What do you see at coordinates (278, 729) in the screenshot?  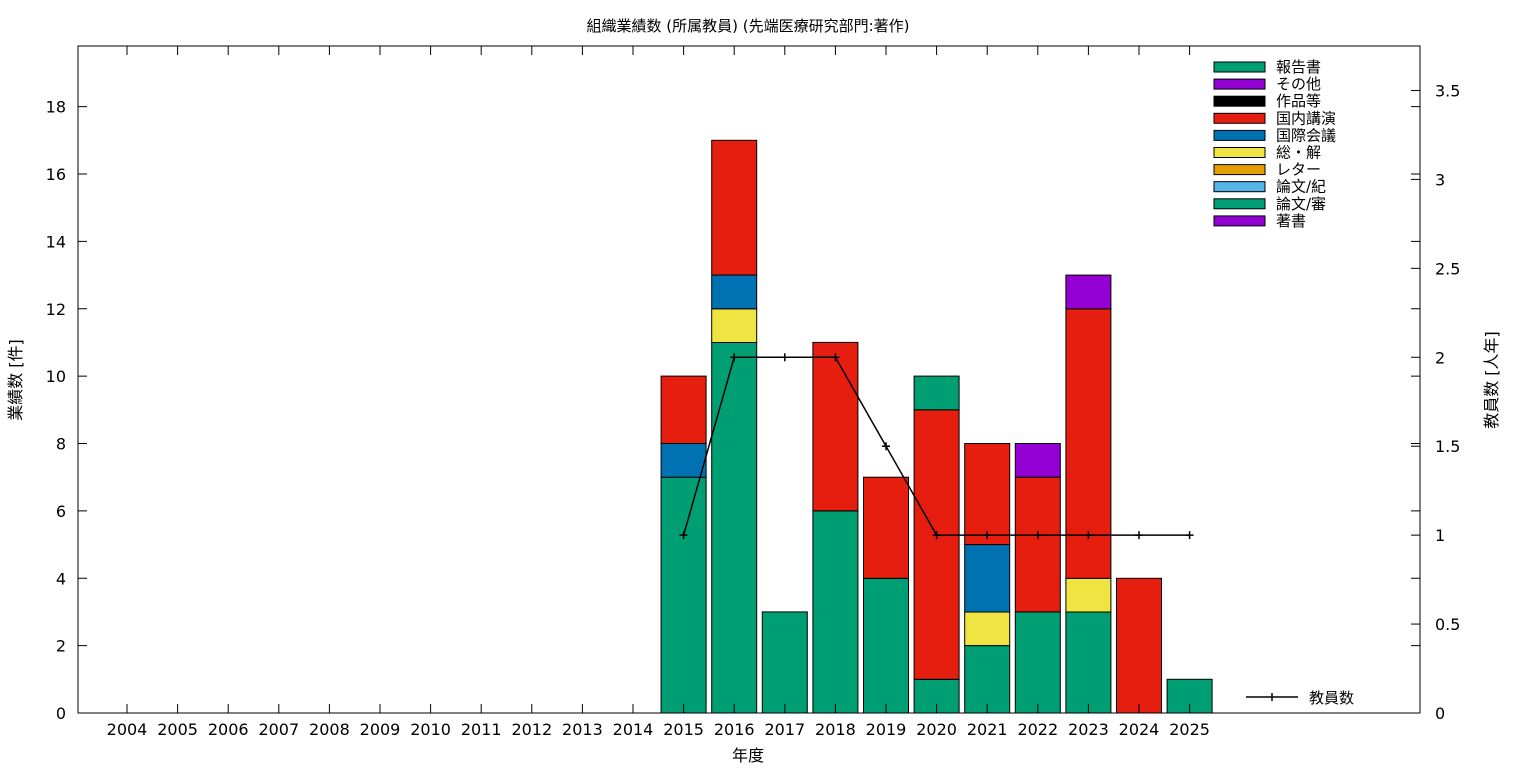 I see `x-tick-label: 2007` at bounding box center [278, 729].